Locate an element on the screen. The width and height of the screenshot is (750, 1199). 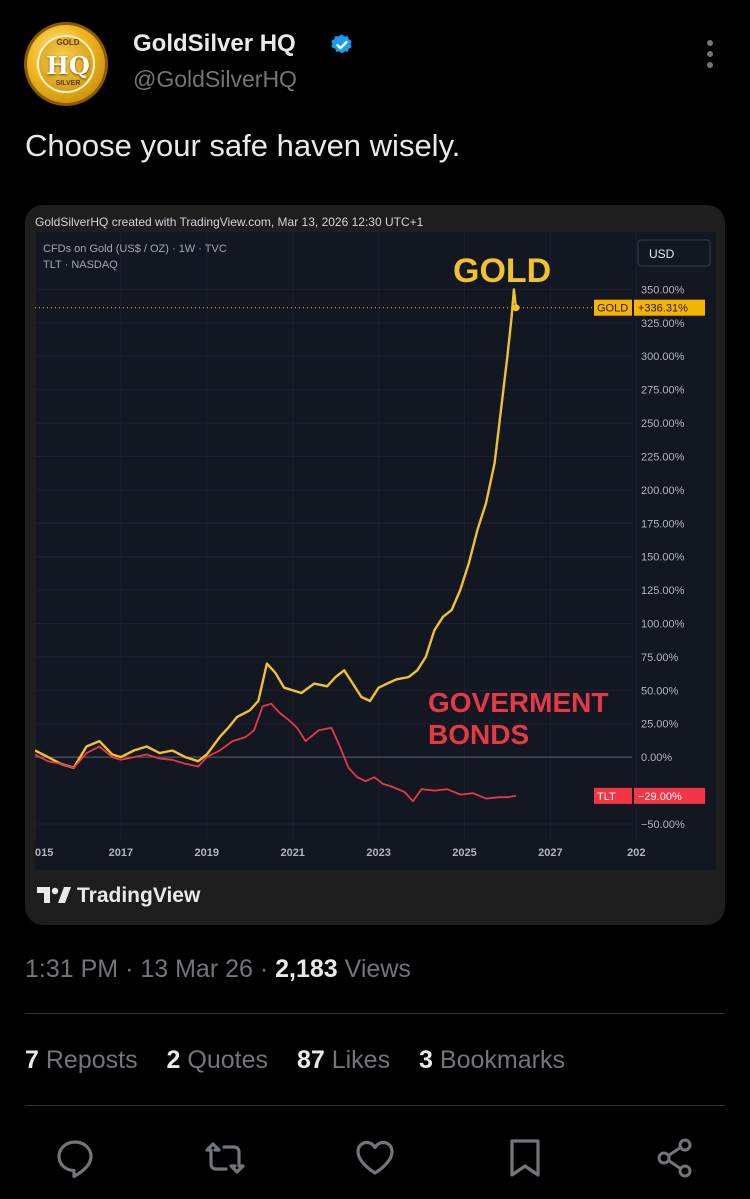
y-tick-label: 100.00% is located at coordinates (663, 625).